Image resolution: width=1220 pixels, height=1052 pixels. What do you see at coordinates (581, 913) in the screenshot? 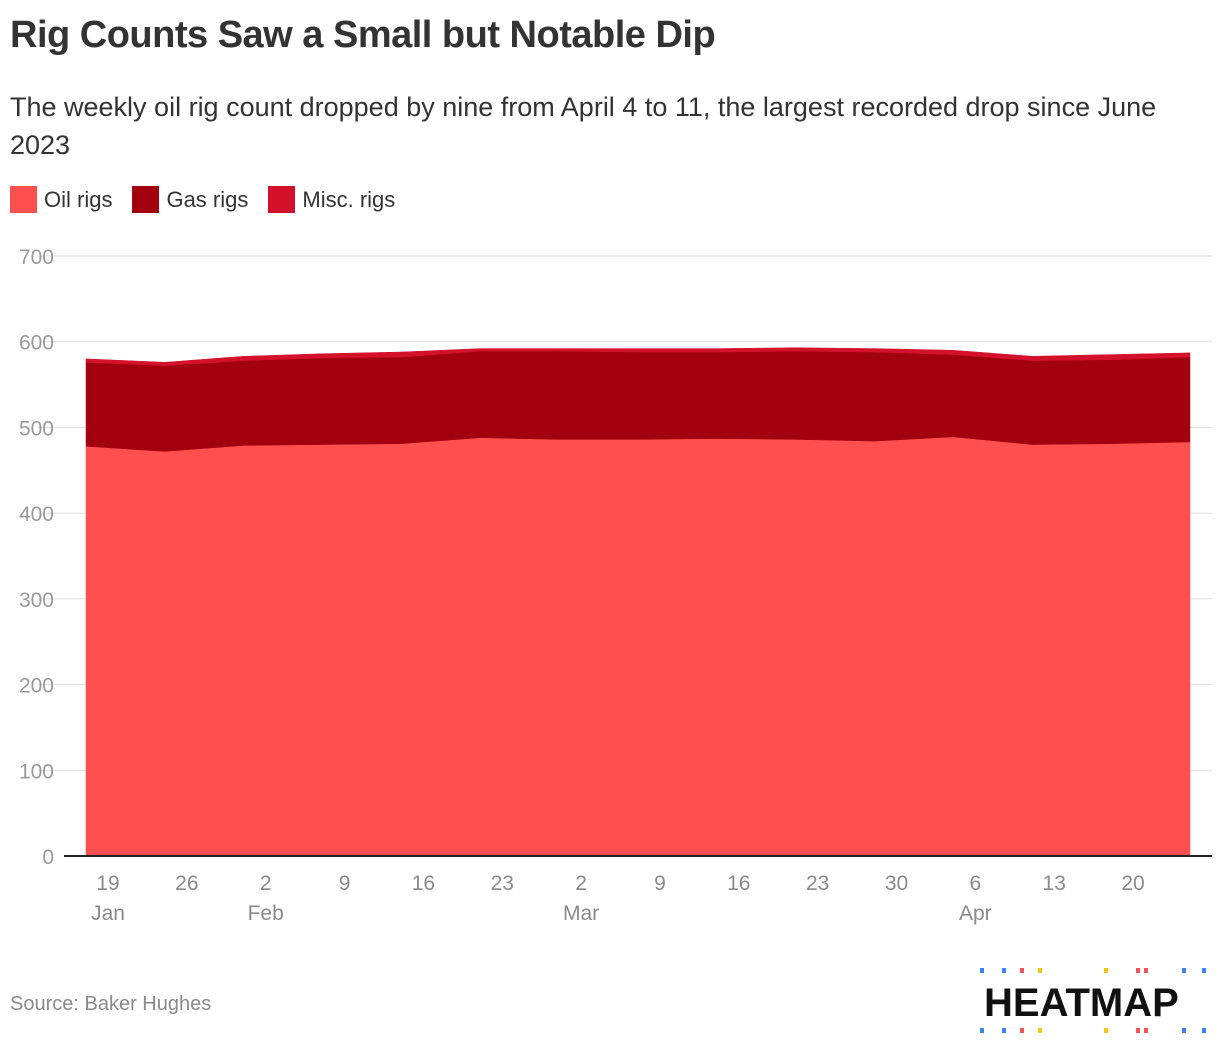
I see `x-tick-month: Mar` at bounding box center [581, 913].